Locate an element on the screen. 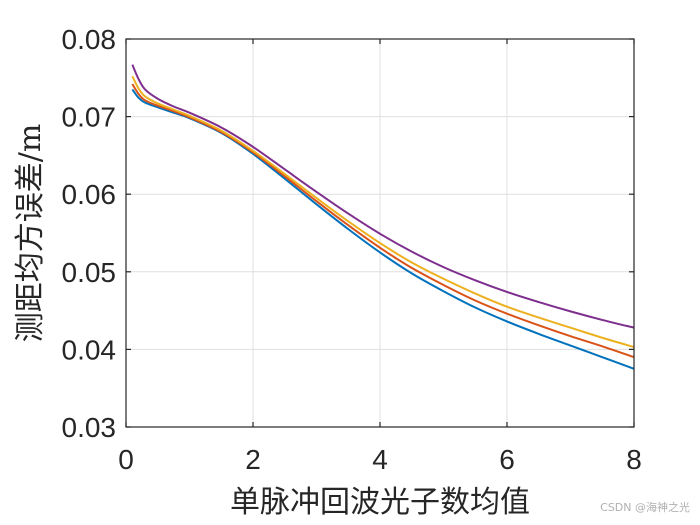 Image resolution: width=700 pixels, height=525 pixels. y-axis-title: 测距均方误差/m is located at coordinates (30, 233).